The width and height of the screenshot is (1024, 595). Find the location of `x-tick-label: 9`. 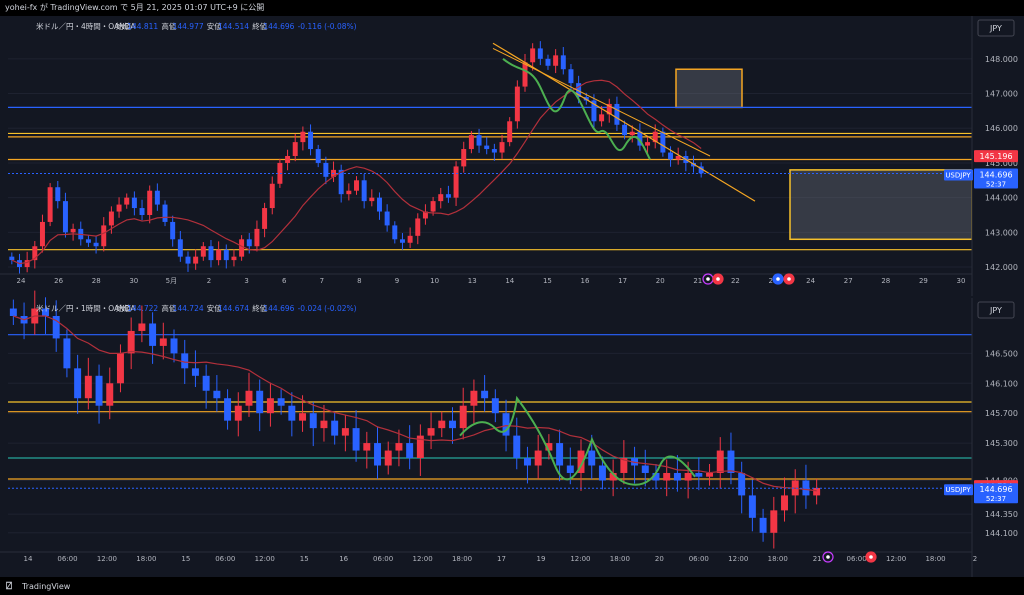

x-tick-label: 9 is located at coordinates (397, 281).